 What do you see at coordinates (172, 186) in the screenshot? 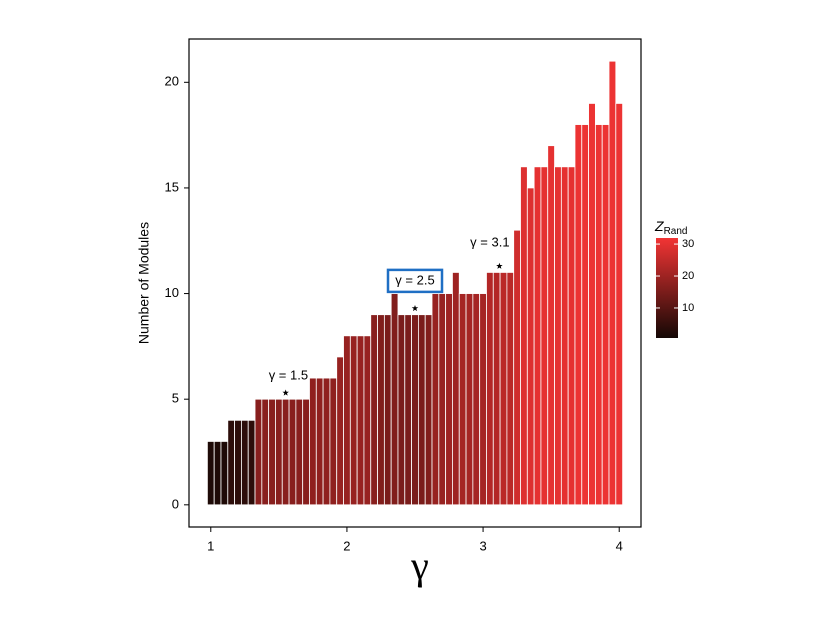
I see `y-tick-label: 15` at bounding box center [172, 186].